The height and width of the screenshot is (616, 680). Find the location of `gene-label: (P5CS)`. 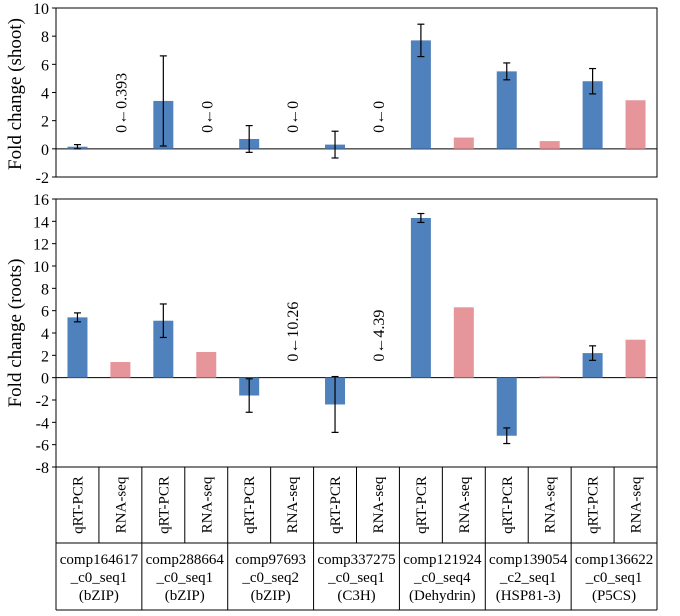

gene-label: (P5CS) is located at coordinates (614, 596).